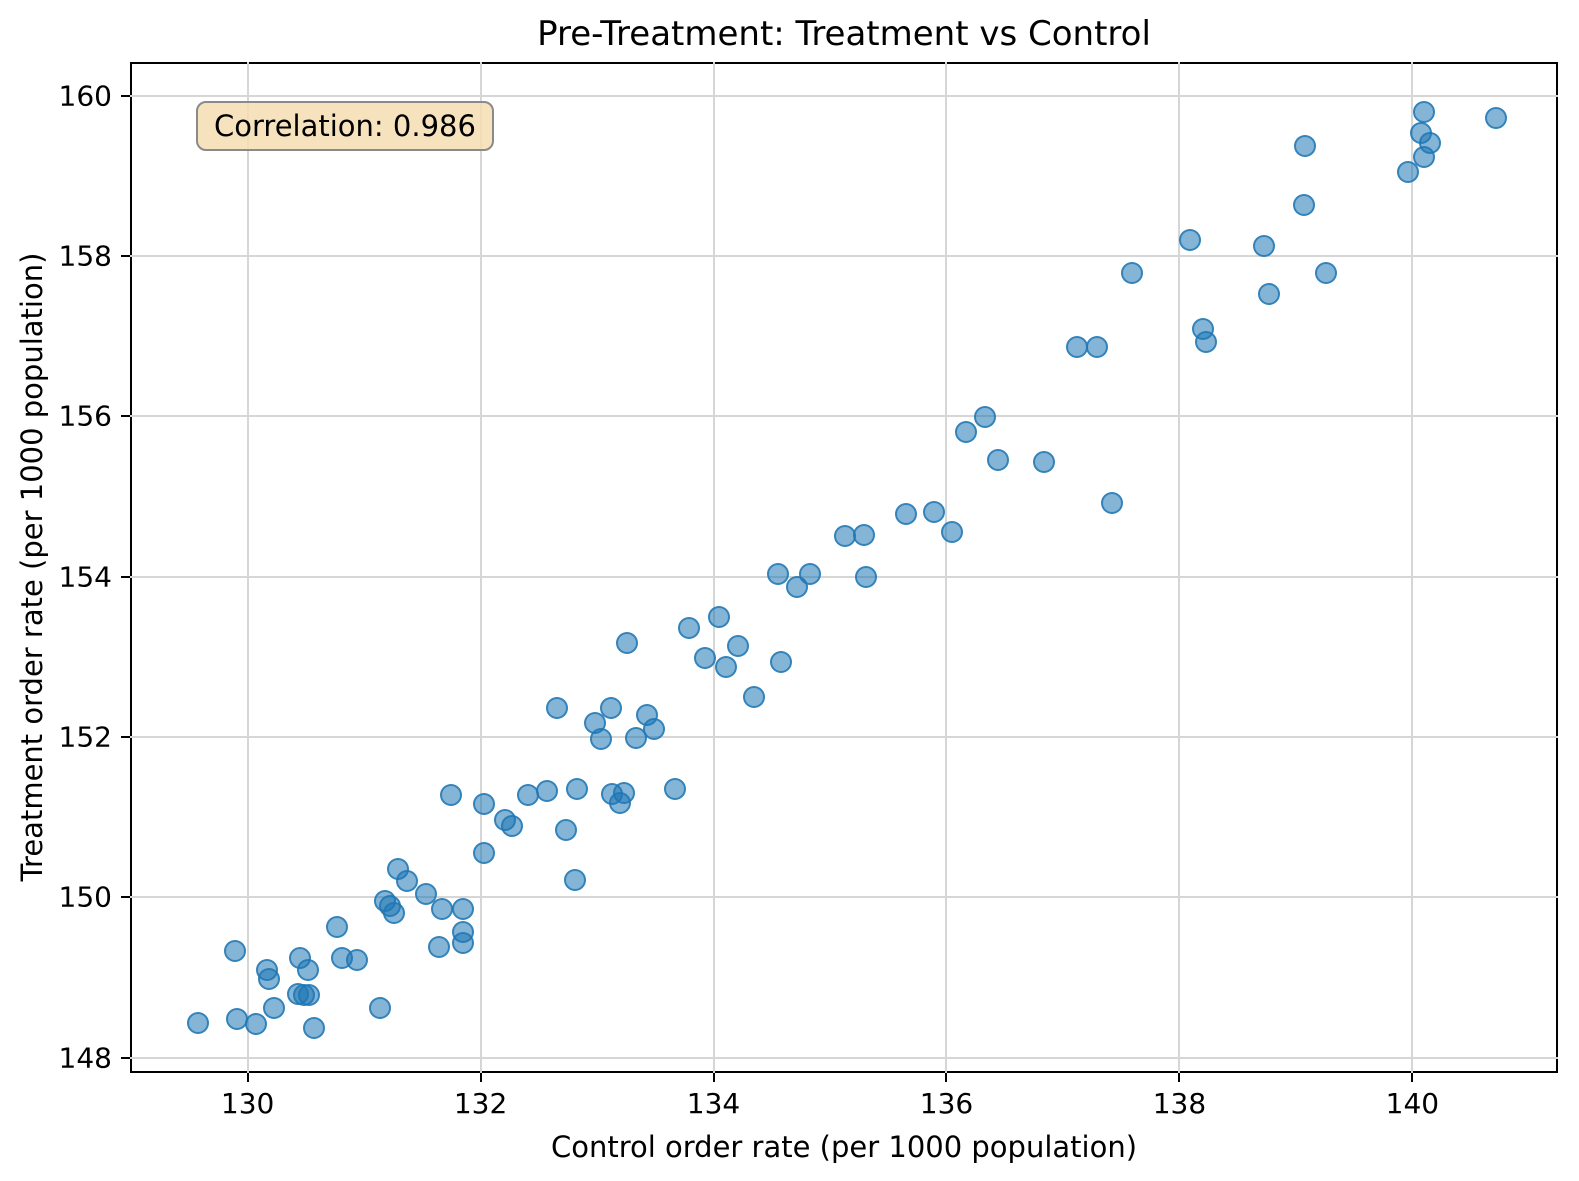  What do you see at coordinates (345, 126) in the screenshot?
I see `correlation-annotation: Correlation: 0.986` at bounding box center [345, 126].